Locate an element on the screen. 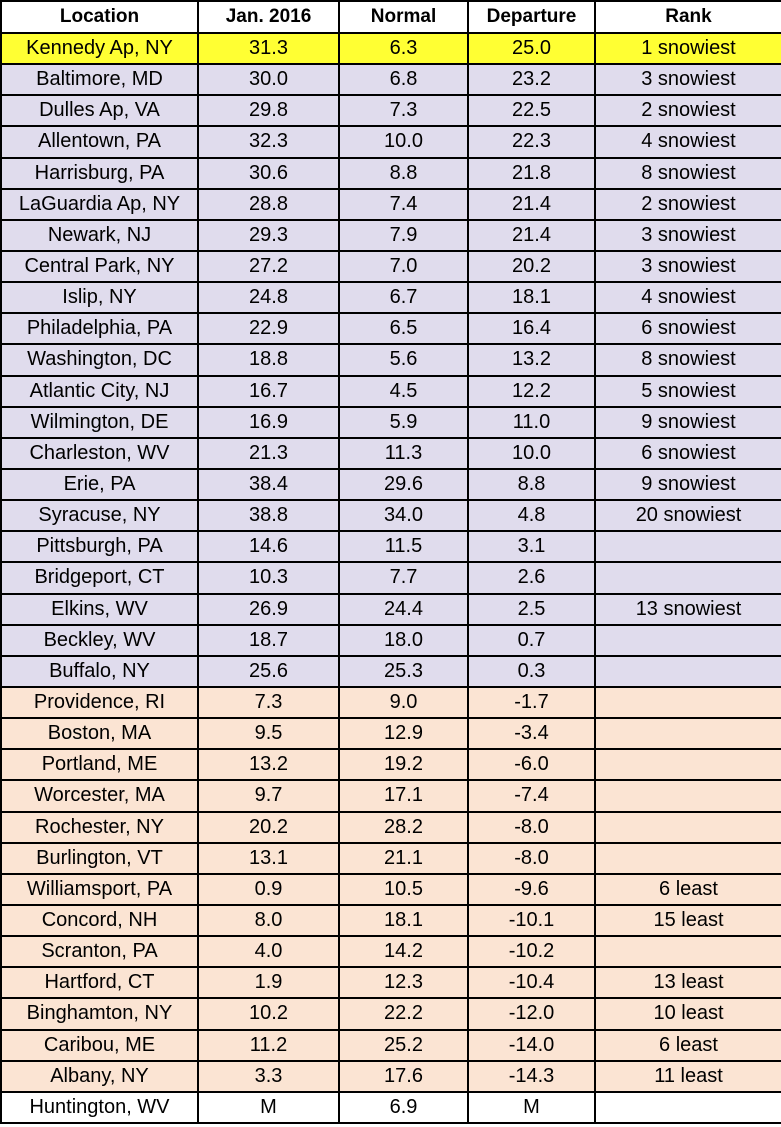 This screenshot has height=1127, width=781. table-row: Atlantic City, NJ 16.7 4.5 12.2 5 snowiest is located at coordinates (390, 391).